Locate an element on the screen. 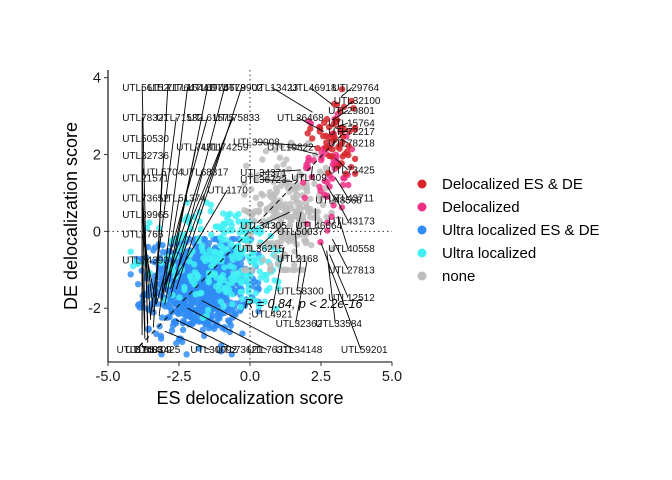 The height and width of the screenshot is (480, 672). gene-label: UTL74259 is located at coordinates (225, 147).